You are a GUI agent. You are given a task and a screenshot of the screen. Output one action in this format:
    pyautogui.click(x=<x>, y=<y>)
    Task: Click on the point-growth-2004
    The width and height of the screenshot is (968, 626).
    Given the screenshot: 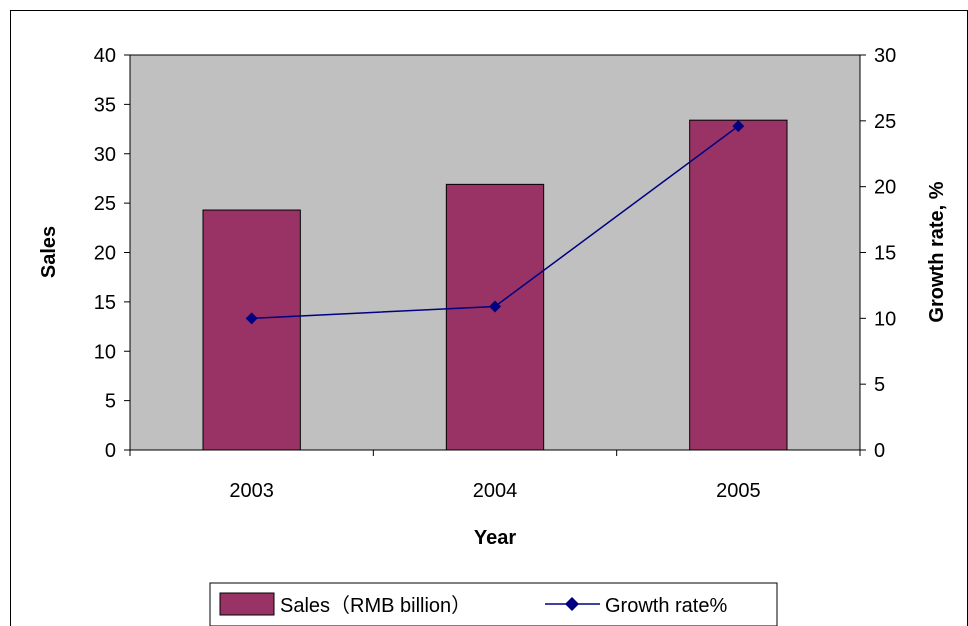 What is the action you would take?
    pyautogui.click(x=495, y=306)
    